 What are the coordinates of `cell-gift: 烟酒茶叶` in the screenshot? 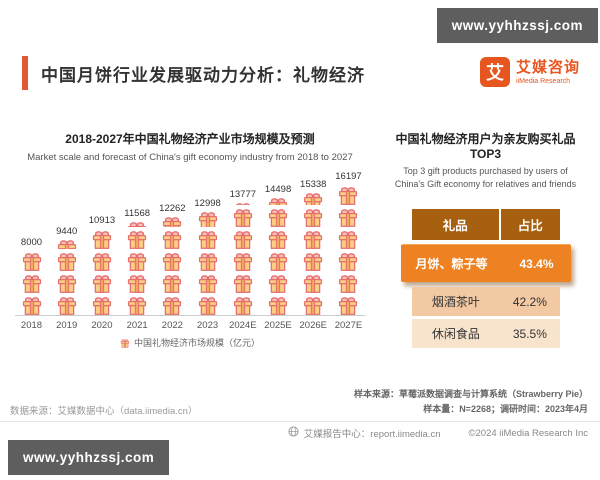 It's located at (455, 302).